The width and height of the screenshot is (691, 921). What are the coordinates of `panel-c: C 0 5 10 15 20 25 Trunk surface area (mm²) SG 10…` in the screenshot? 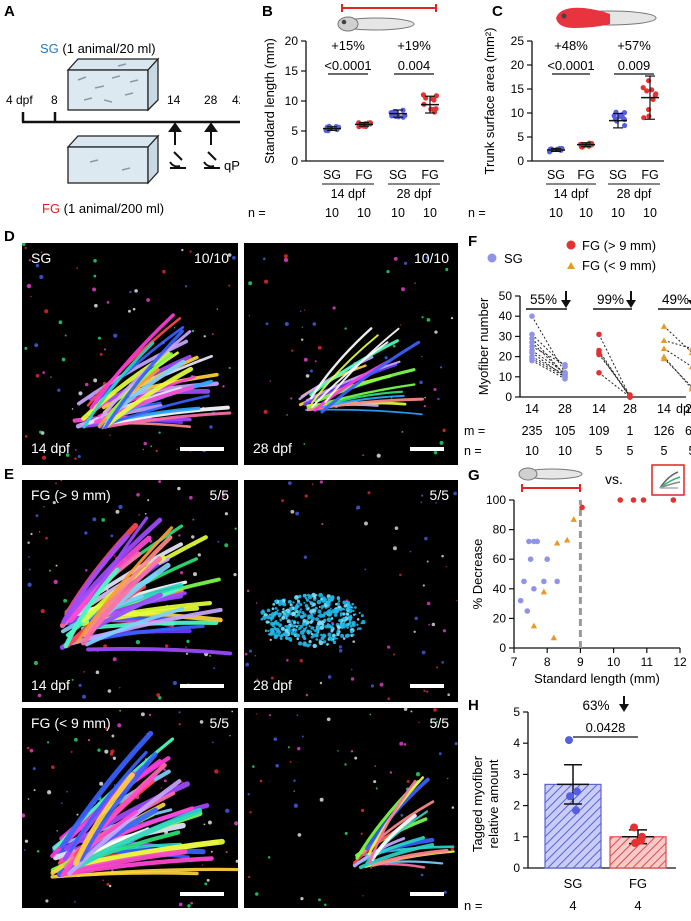 It's located at (577, 116).